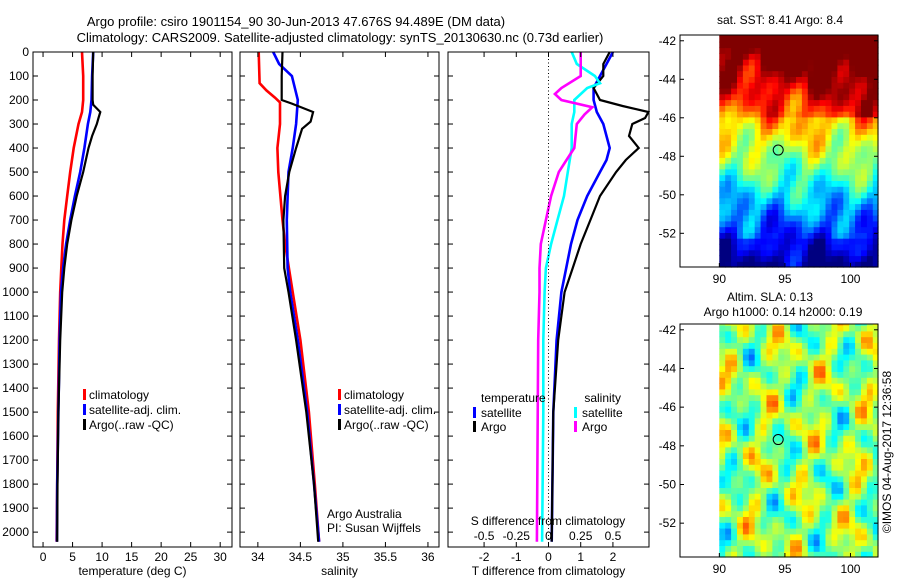  I want to click on y-tick-label: 1000, so click(15, 292).